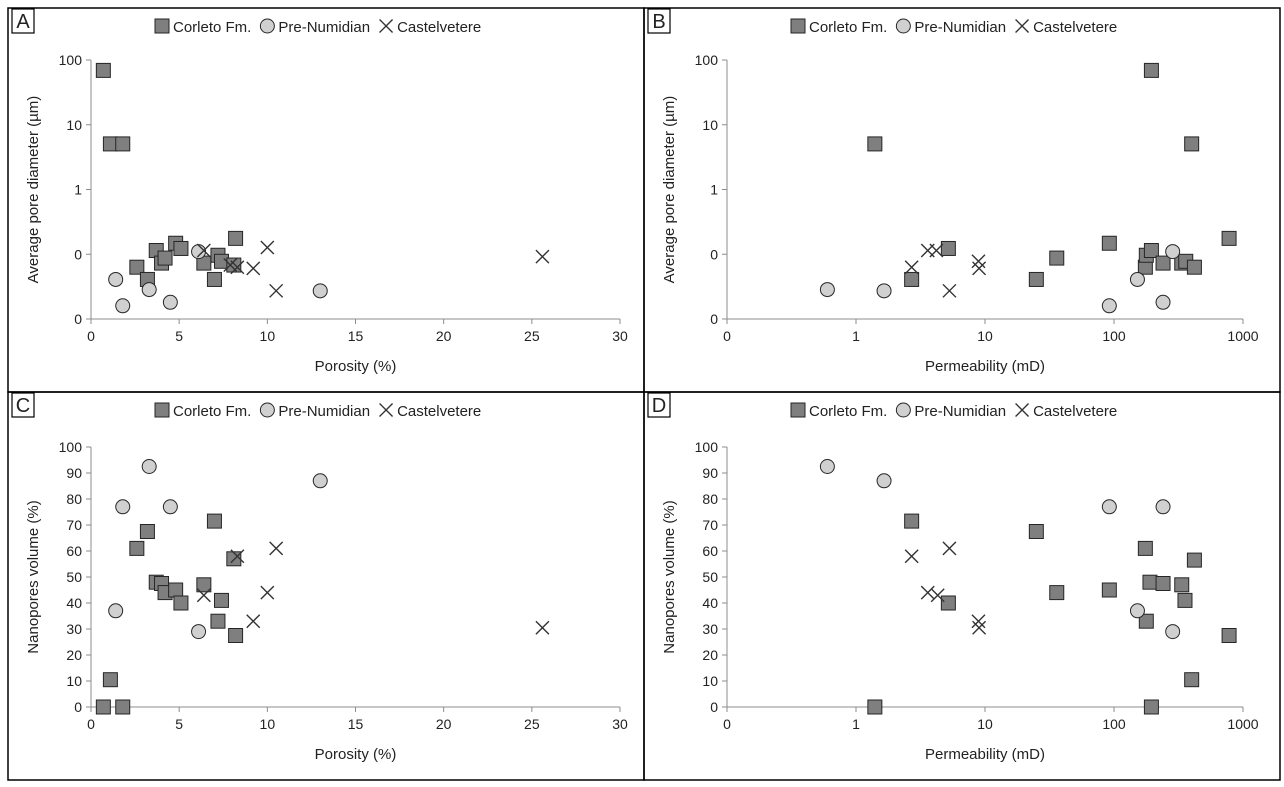 The width and height of the screenshot is (1284, 787). I want to click on y-tick-label: 20, so click(74, 655).